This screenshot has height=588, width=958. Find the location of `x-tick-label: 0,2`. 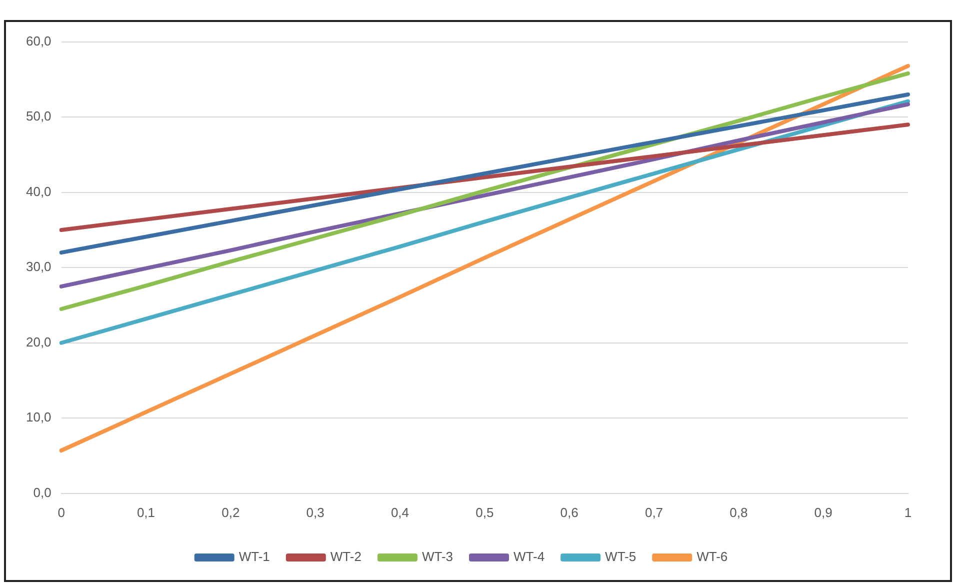

x-tick-label: 0,2 is located at coordinates (231, 512).